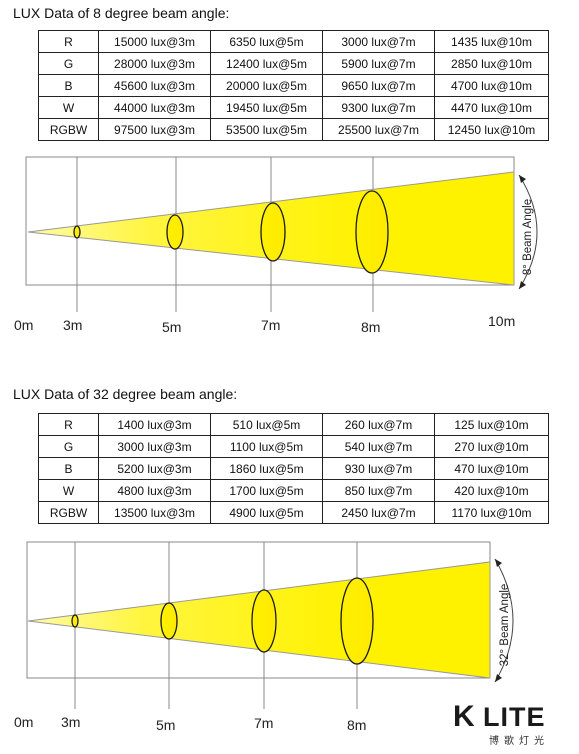 The width and height of the screenshot is (579, 754). What do you see at coordinates (266, 129) in the screenshot?
I see `lux-value-cell: 53500 lux@5m` at bounding box center [266, 129].